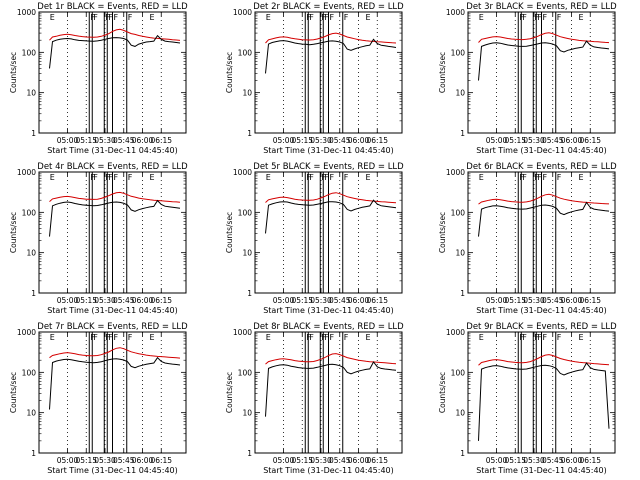  What do you see at coordinates (328, 167) in the screenshot?
I see `panel-title: Det 5r BLACK = Events, RED = LLD` at bounding box center [328, 167].